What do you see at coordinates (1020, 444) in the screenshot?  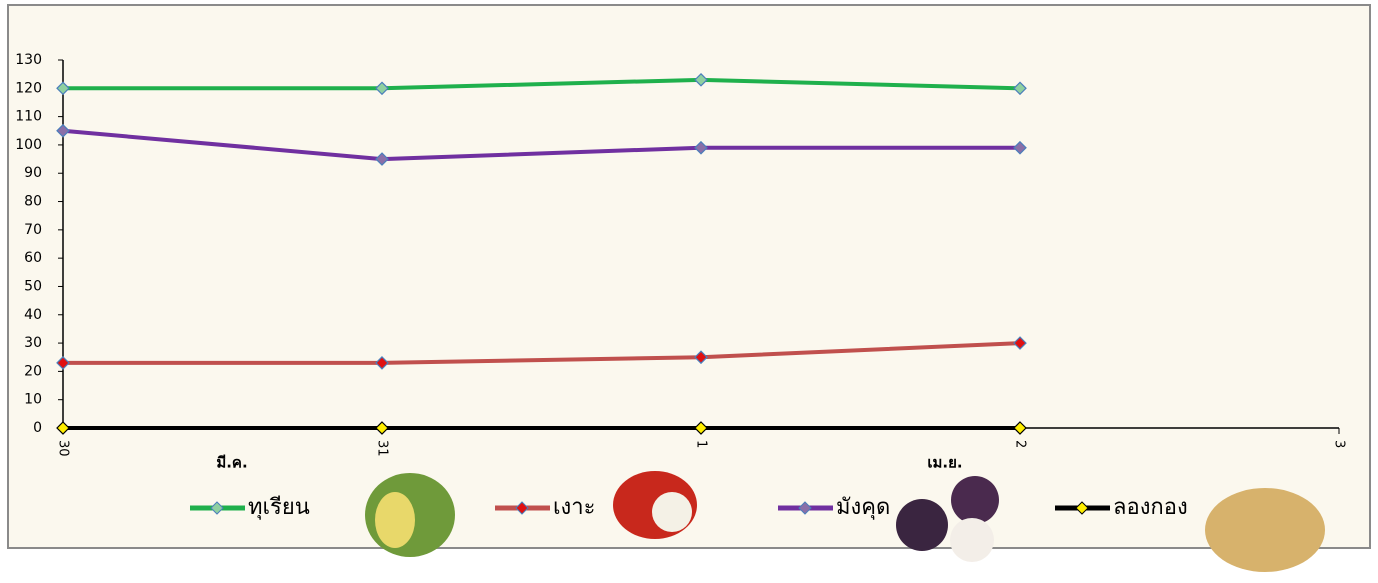 I see `x-tick-label: 2` at bounding box center [1020, 444].